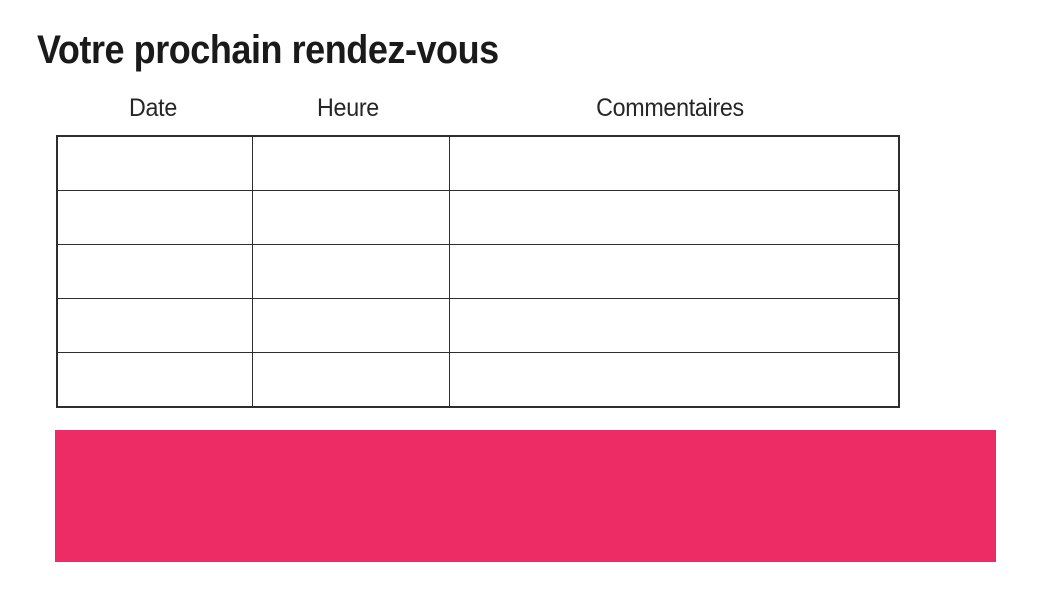  What do you see at coordinates (475, 108) in the screenshot?
I see `table-header-row: Date Heure Commentaires` at bounding box center [475, 108].